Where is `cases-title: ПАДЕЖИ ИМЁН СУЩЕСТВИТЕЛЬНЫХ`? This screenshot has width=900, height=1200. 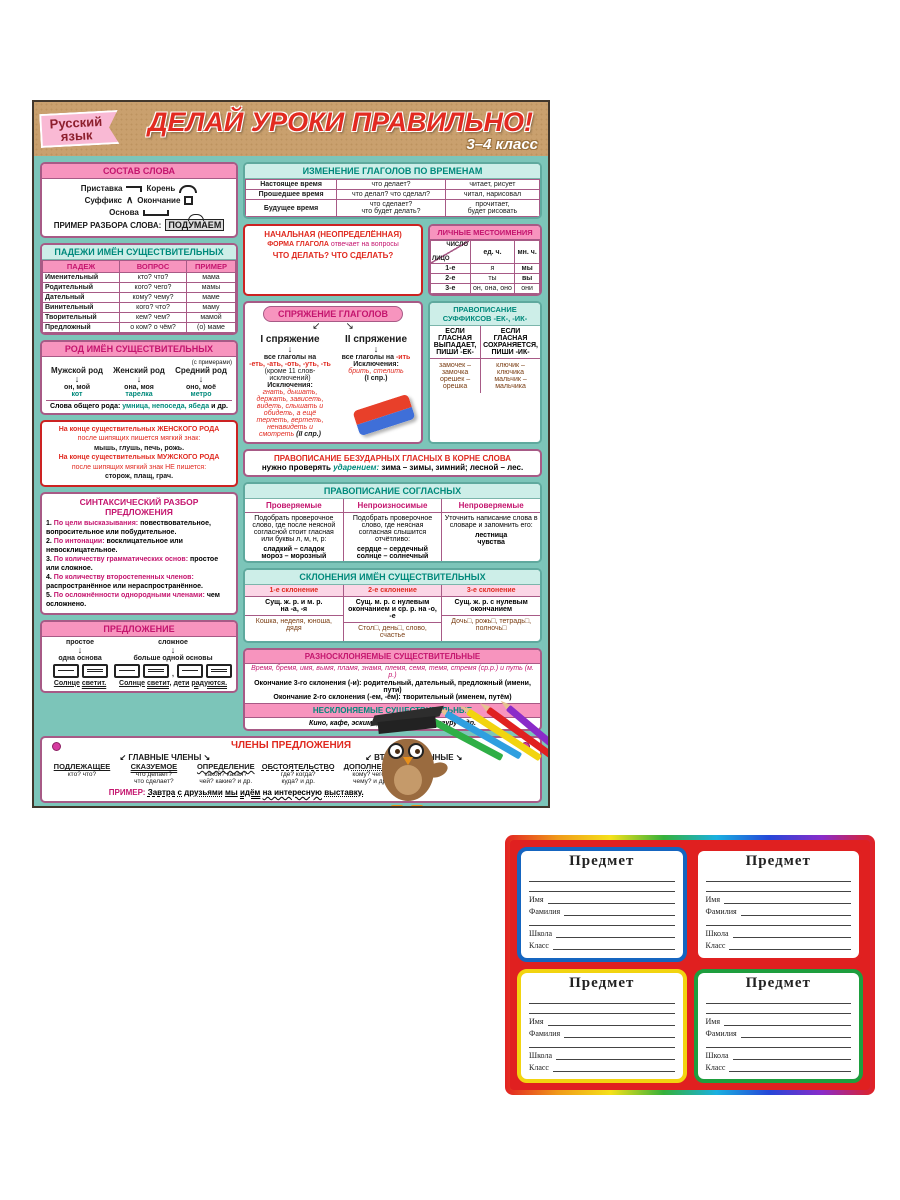
cases-title: ПАДЕЖИ ИМЁН СУЩЕСТВИТЕЛЬНЫХ is located at coordinates (139, 252).